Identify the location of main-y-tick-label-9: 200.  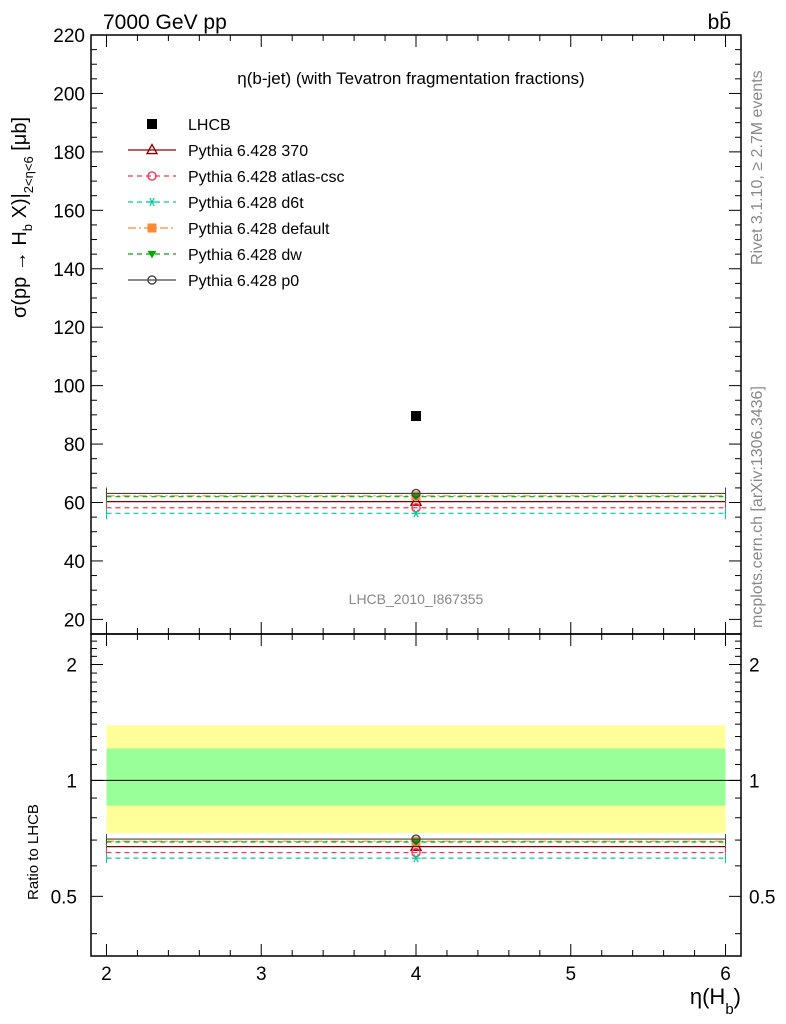
(69, 94).